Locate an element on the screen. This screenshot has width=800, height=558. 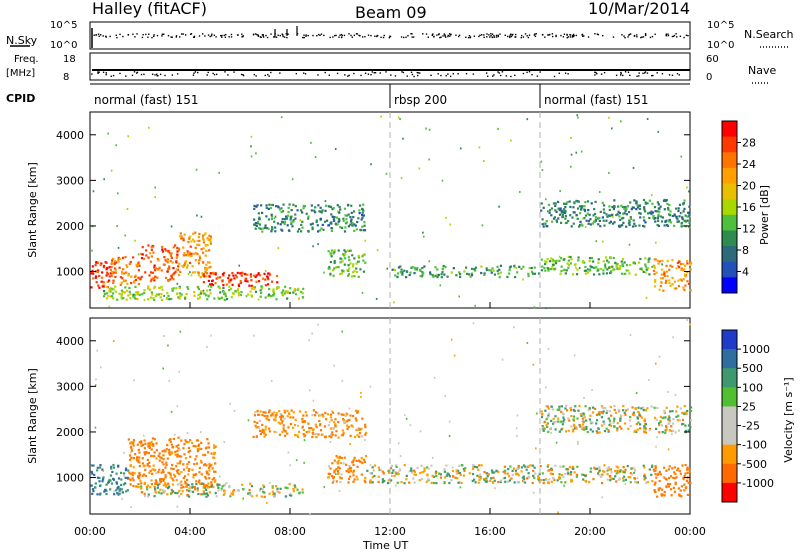
colorbar-swatch is located at coordinates (729, 222).